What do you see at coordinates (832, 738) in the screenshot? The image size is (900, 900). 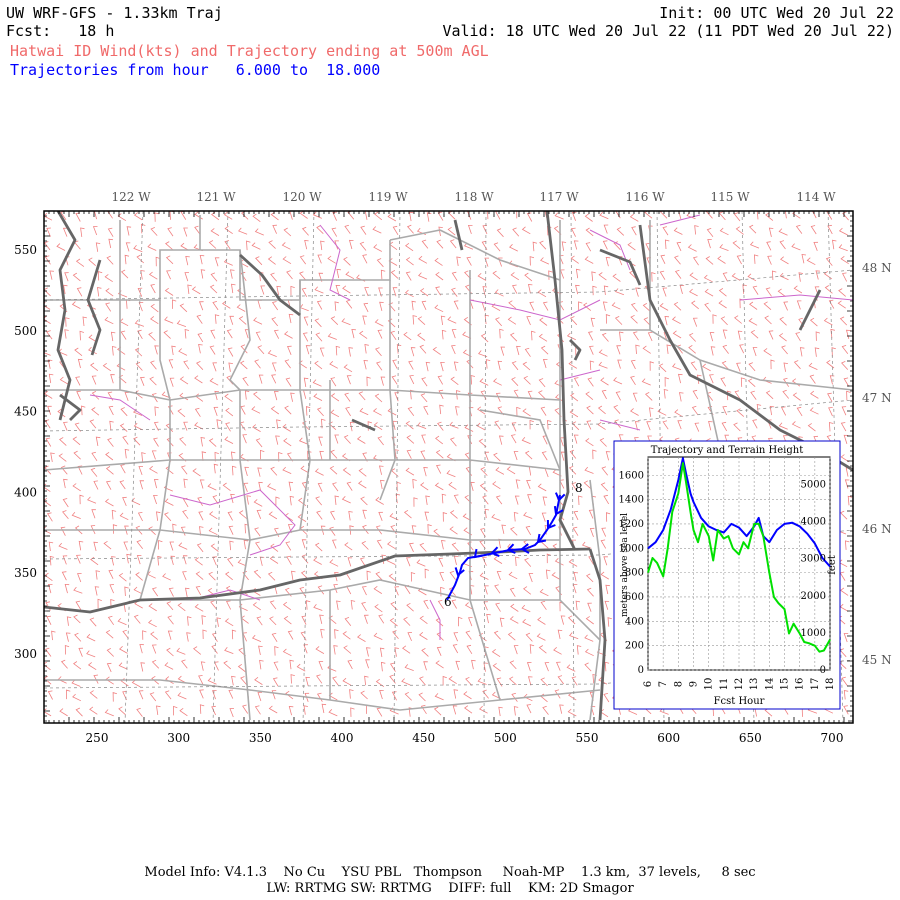 I see `x-tick-label: 700` at bounding box center [832, 738].